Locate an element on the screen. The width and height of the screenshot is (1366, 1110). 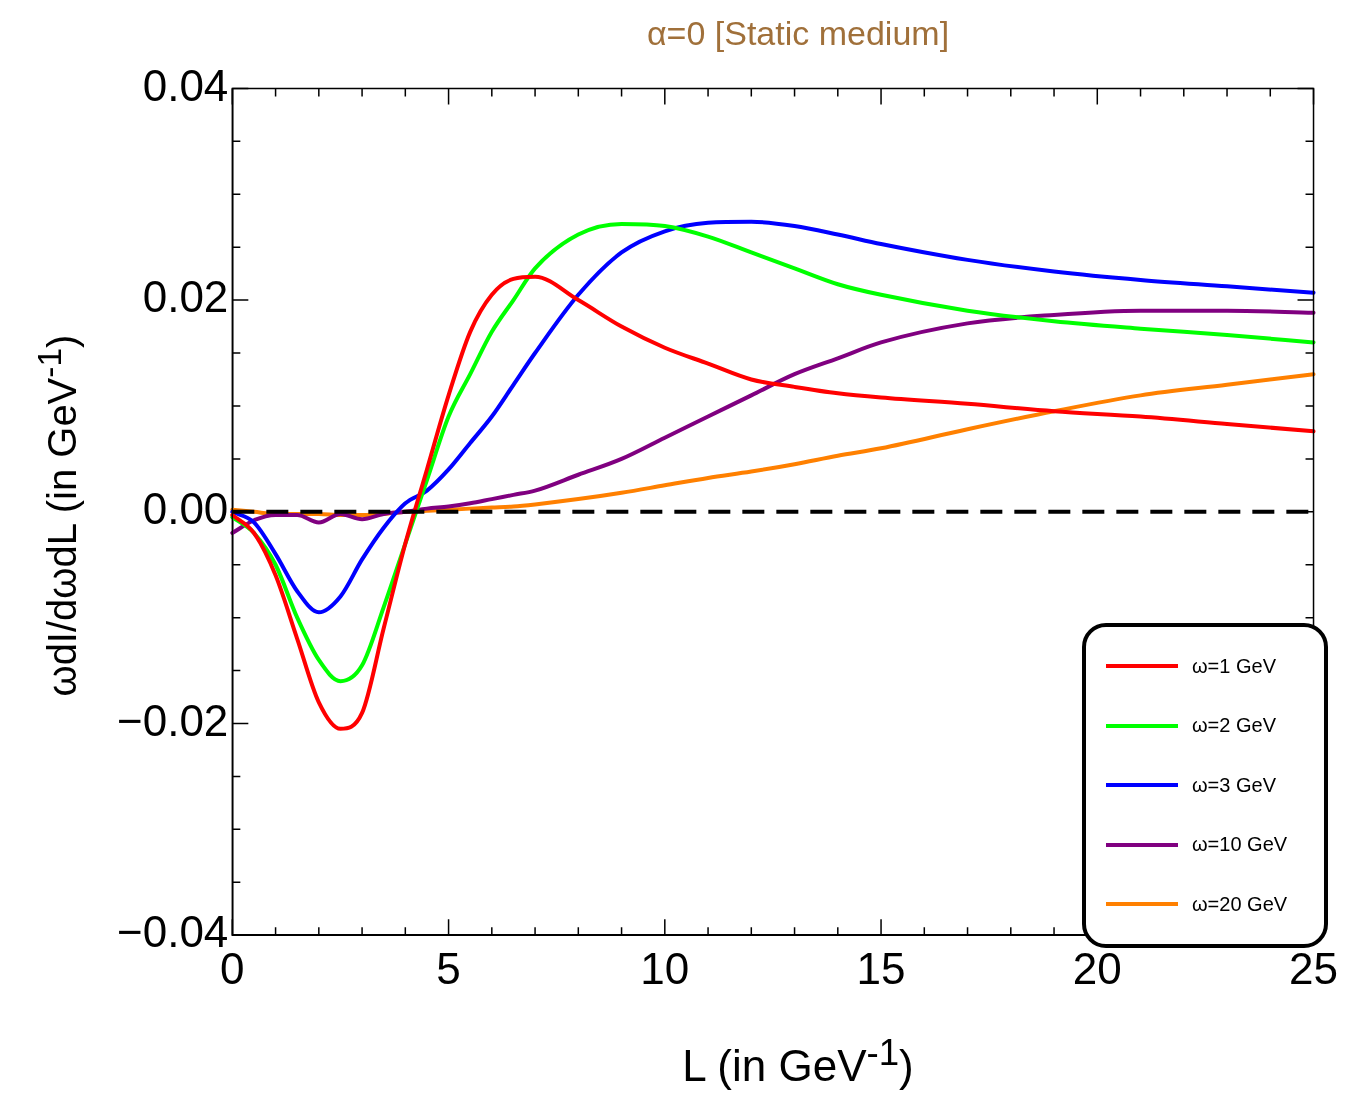
chart-title: α=0 [Static medium] is located at coordinates (798, 33).